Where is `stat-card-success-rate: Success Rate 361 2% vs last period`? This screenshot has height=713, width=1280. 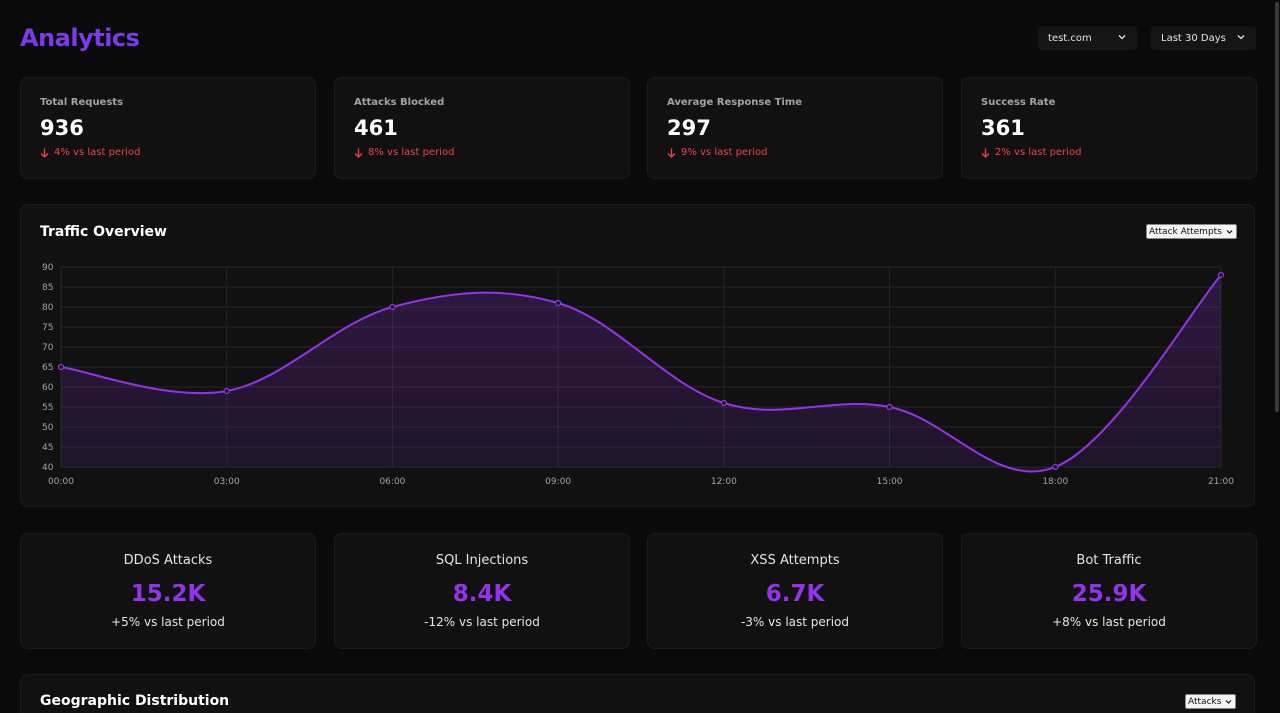
stat-card-success-rate: Success Rate 361 2% vs last period is located at coordinates (1109, 128).